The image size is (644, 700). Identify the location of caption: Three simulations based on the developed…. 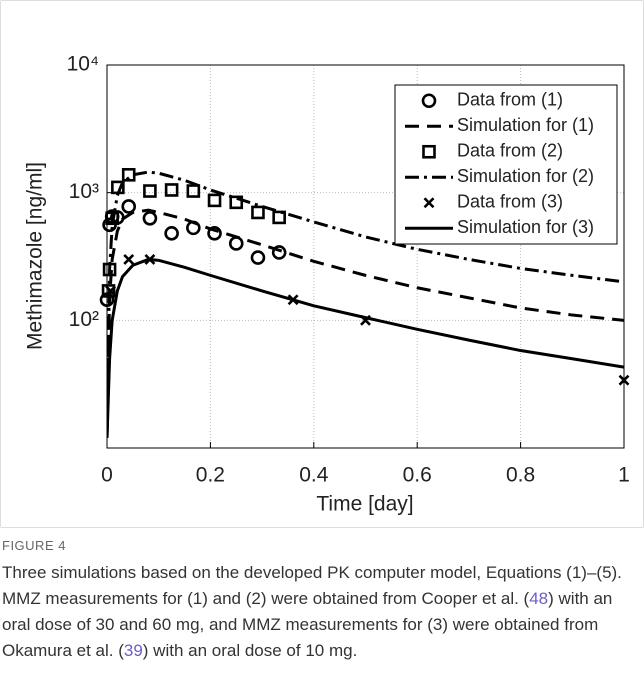
(319, 612).